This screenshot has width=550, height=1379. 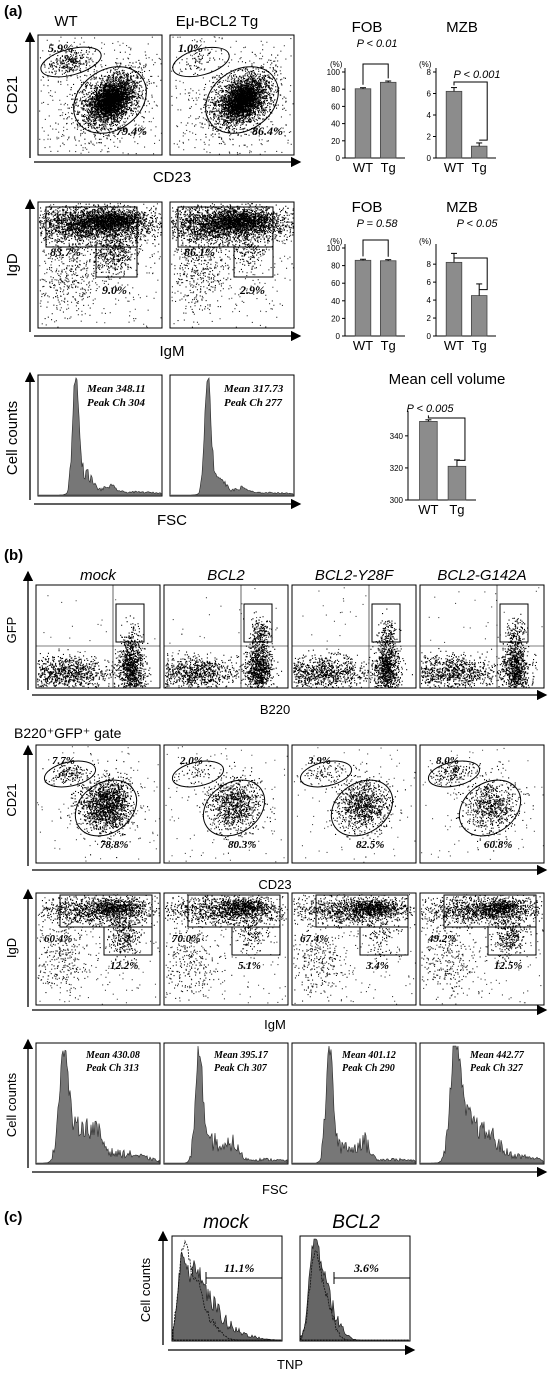 I want to click on tnp-histogram-bcl2-control, so click(x=354, y=1295).